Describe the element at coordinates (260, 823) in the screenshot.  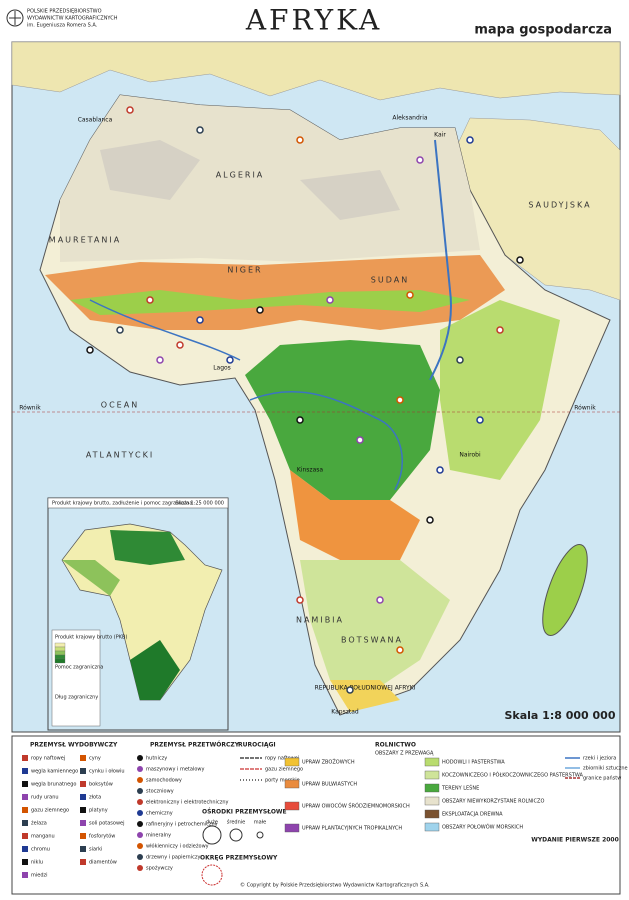
I see `center-size-label: małe` at that location.